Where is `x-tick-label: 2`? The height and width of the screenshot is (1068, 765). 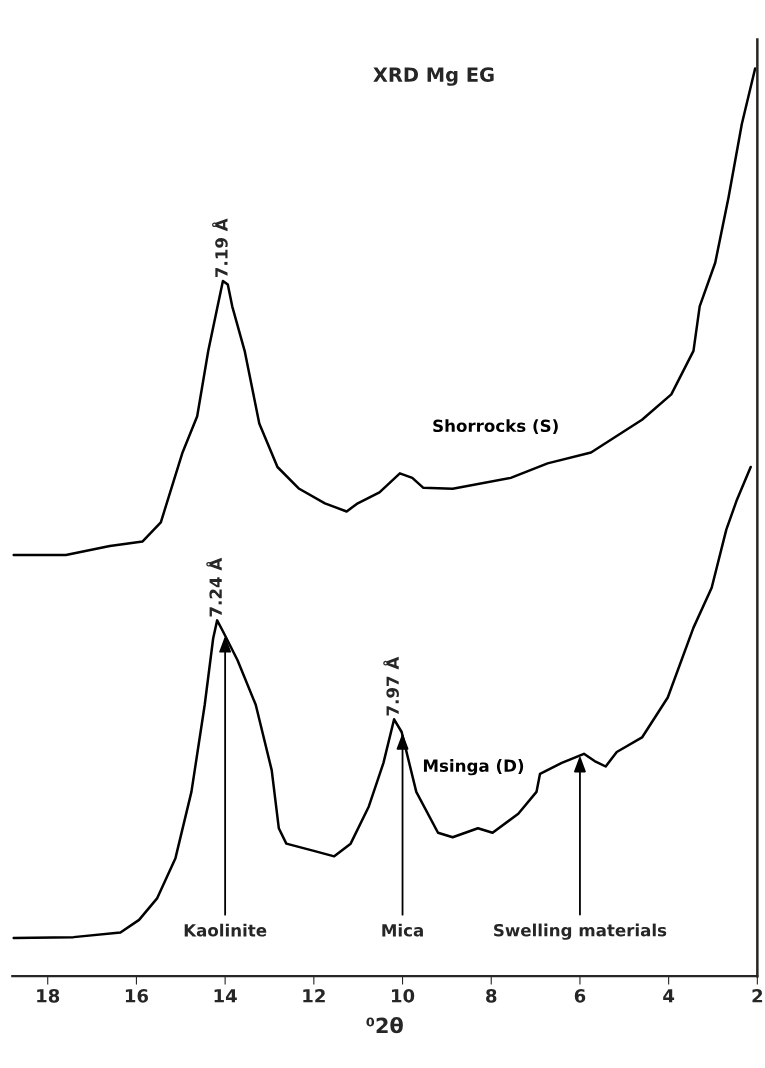 x-tick-label: 2 is located at coordinates (757, 995).